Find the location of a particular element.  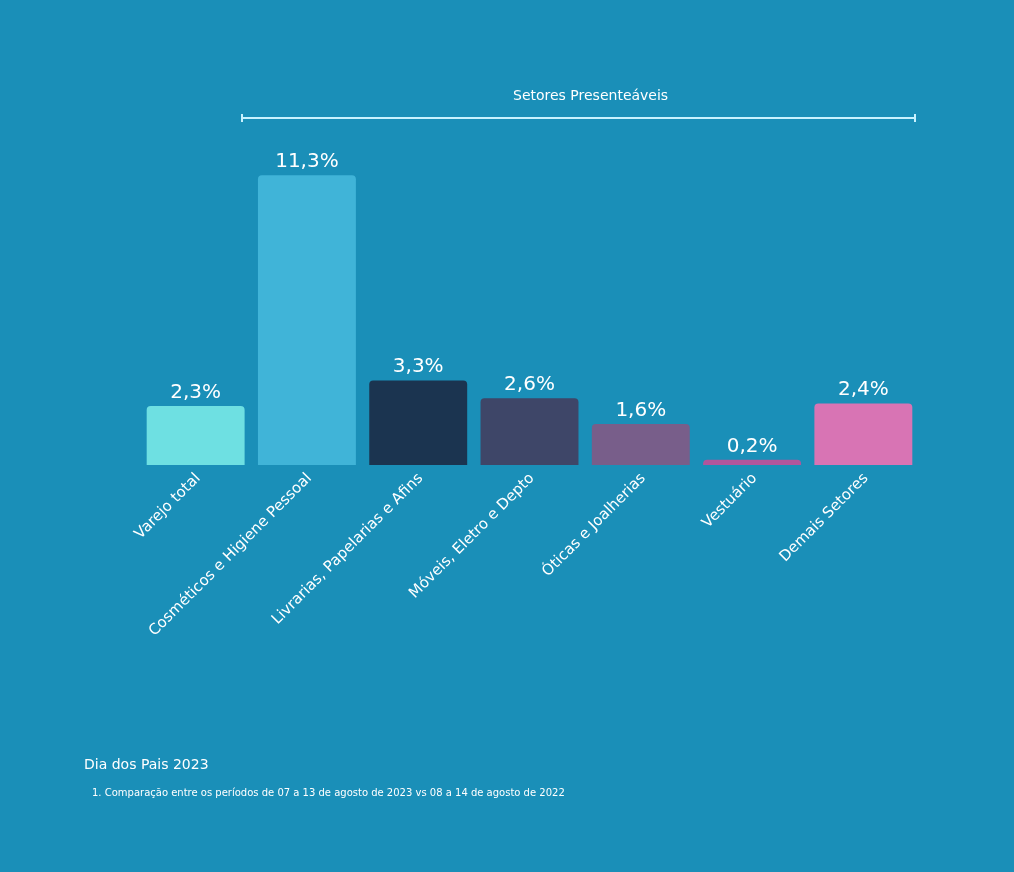

text: 1. Comparação entre os períodos de 07 a 13 de agosto de 2023 vs 08 a 14 de agosto de 2022 is located at coordinates (328, 792).